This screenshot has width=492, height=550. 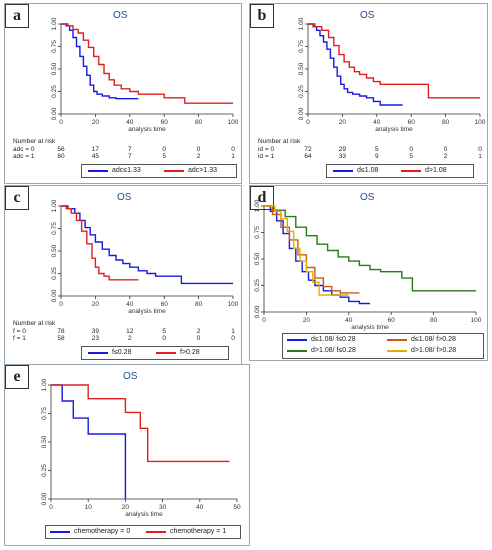 What do you see at coordinates (412, 122) in the screenshot?
I see `x-tick-label-b: 60` at bounding box center [412, 122].